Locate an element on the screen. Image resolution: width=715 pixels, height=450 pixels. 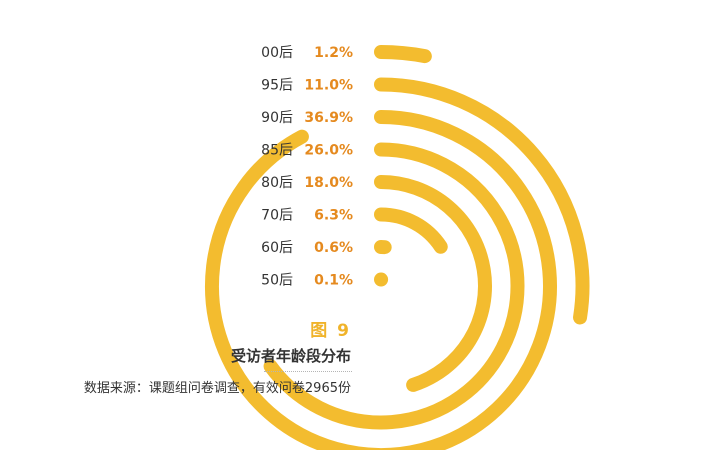
value-label: 26.0% is located at coordinates (328, 151).